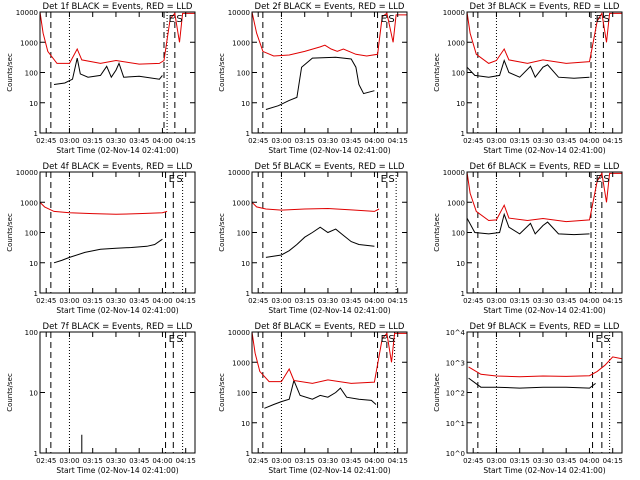 This screenshot has height=480, width=640. Describe the element at coordinates (455, 454) in the screenshot. I see `y-tick-label: 10^0` at that location.